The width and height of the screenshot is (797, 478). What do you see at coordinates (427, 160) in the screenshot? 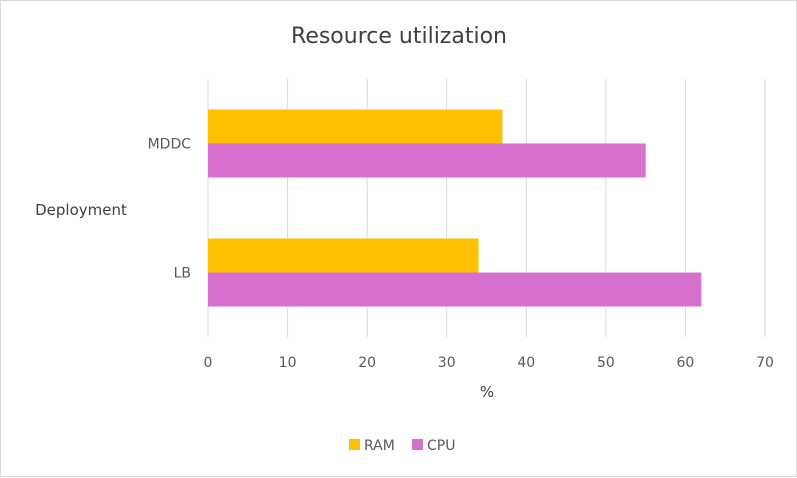
I see `bar-cpu-mddc` at bounding box center [427, 160].